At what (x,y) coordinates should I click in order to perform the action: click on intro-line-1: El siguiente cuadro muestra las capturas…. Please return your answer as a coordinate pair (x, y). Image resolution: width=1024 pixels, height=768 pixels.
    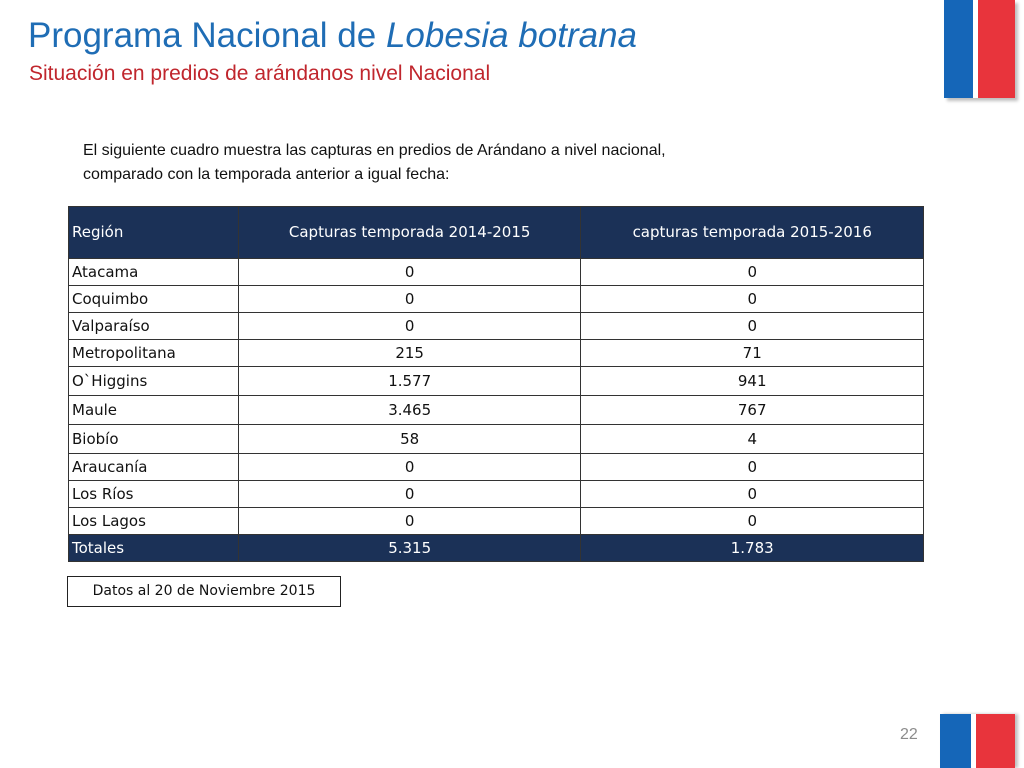
    Looking at the image, I should click on (374, 150).